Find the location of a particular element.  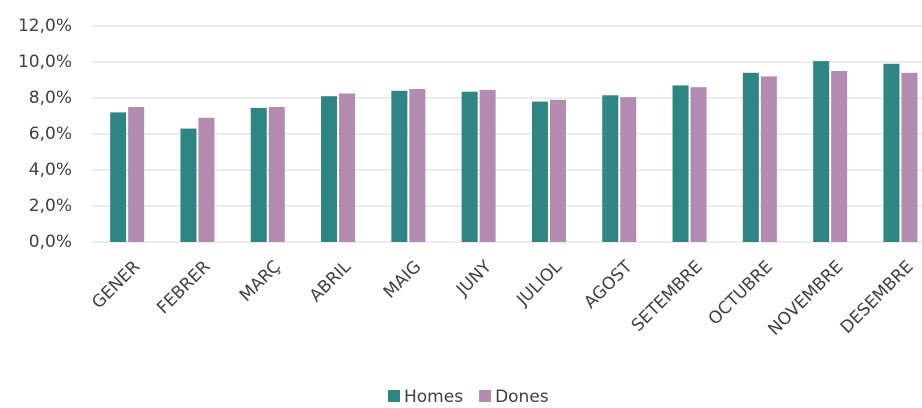

x-tick-label: JUNY is located at coordinates (474, 278).